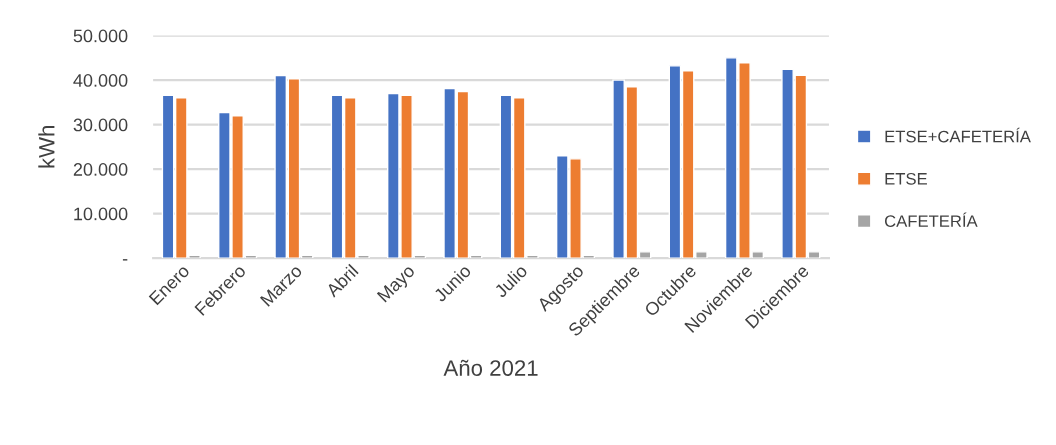 Image resolution: width=1056 pixels, height=445 pixels. Describe the element at coordinates (100, 125) in the screenshot. I see `y-tick-label: 30.000` at that location.